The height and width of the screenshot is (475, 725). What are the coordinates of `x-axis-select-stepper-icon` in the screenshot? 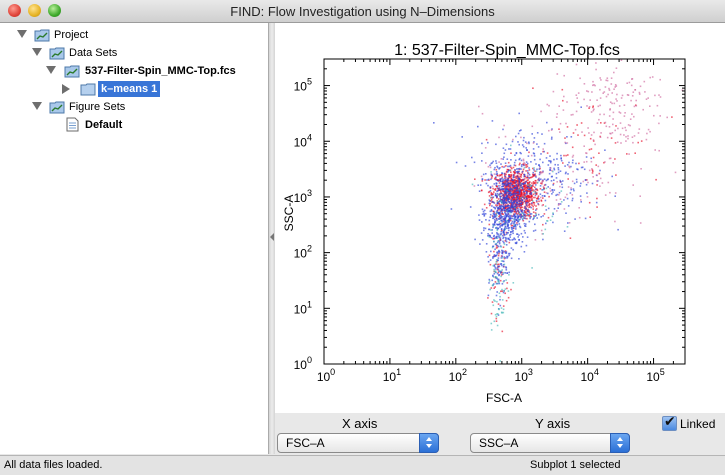 It's located at (429, 443).